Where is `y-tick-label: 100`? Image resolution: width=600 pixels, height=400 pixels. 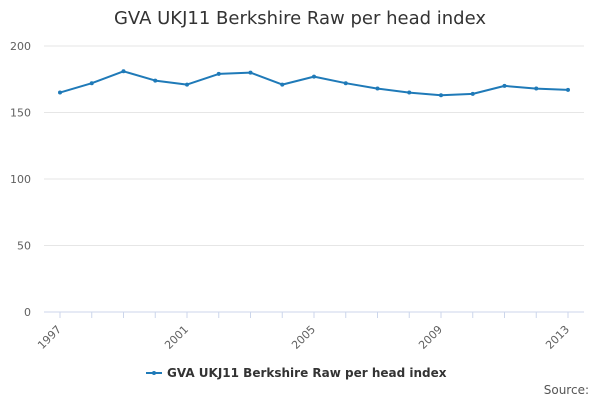 y-tick-label: 100 is located at coordinates (20, 179).